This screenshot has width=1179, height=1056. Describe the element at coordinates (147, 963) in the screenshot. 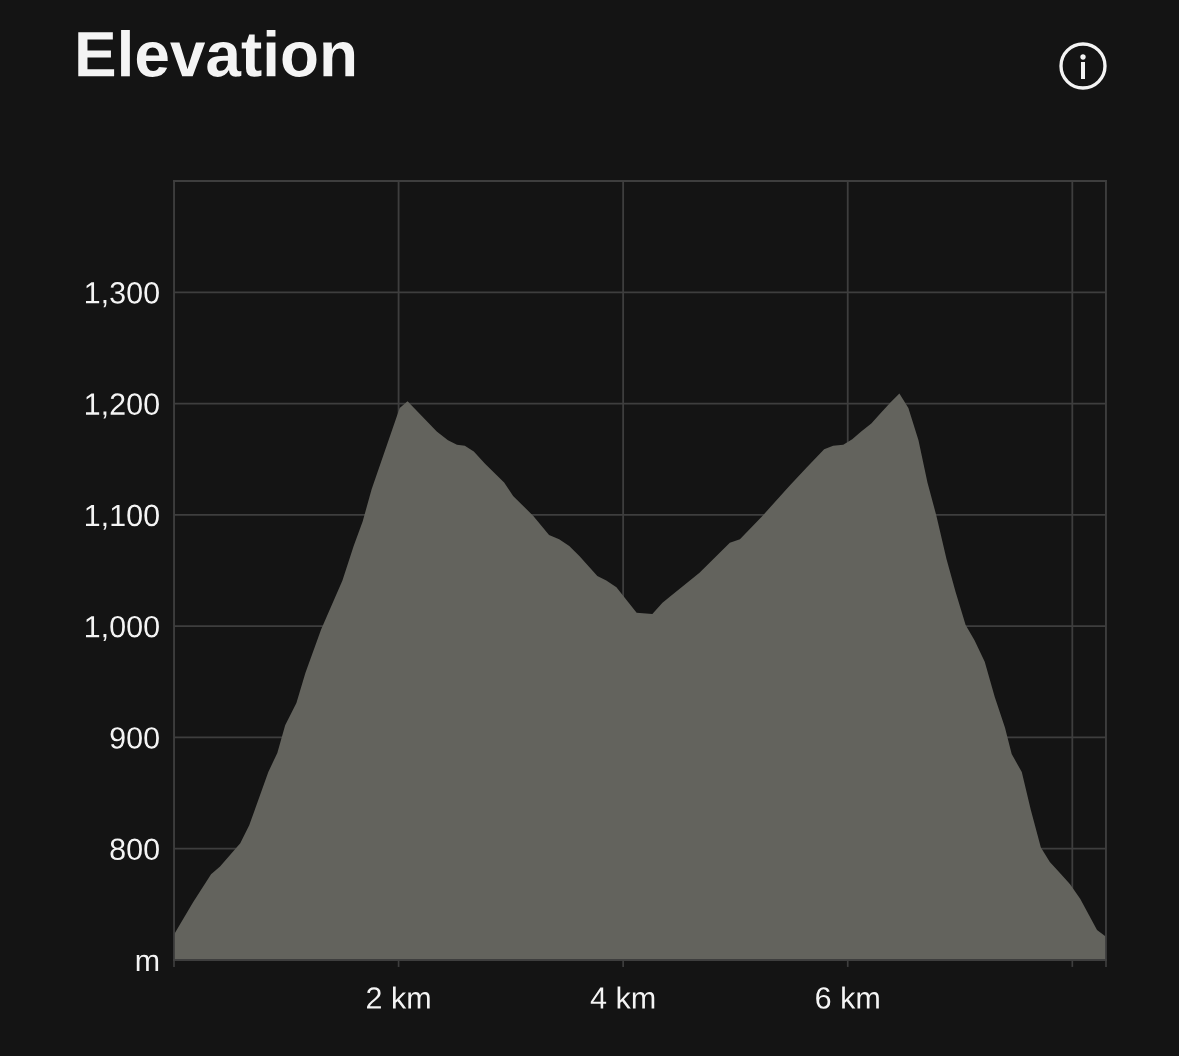

I see `y-tick-label: m` at that location.